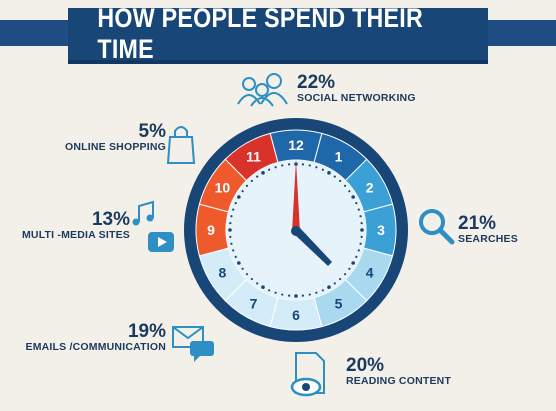  I want to click on stat-label: MULTI -MEDIA SITES, so click(75, 235).